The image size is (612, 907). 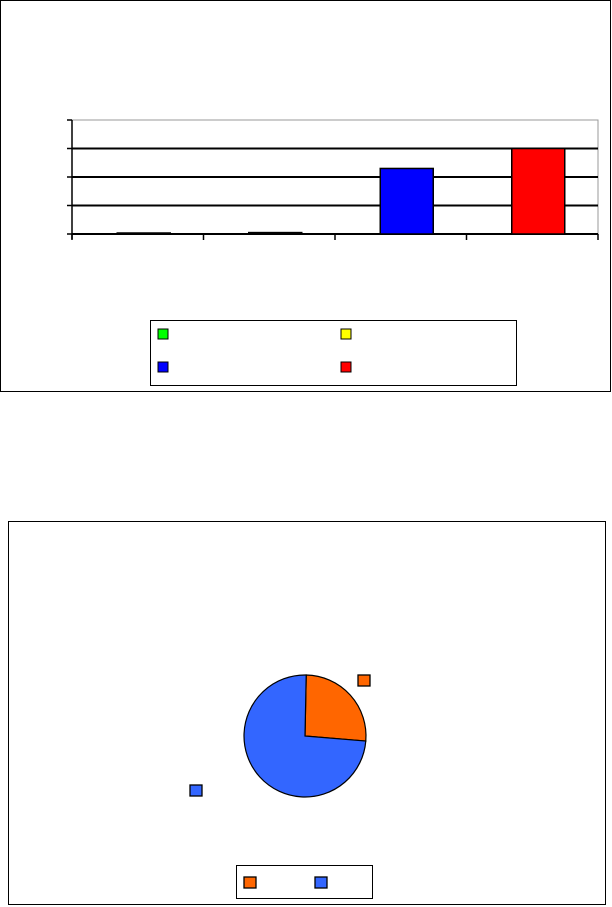 I want to click on bar-legend, so click(x=333, y=353).